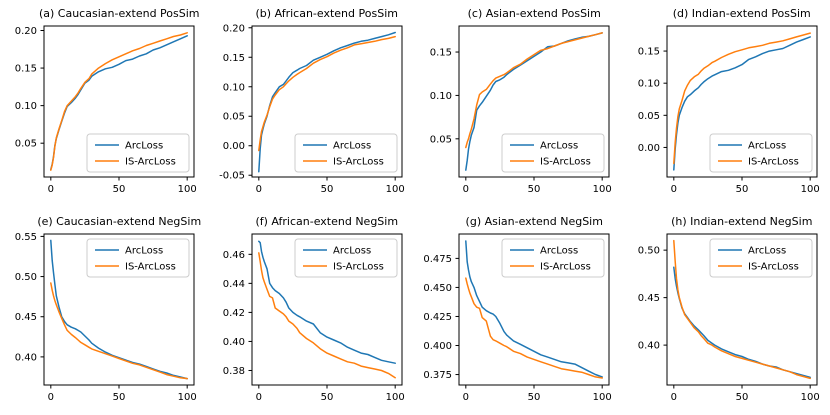 The width and height of the screenshot is (830, 415). I want to click on chart-plot: 0.40 0.45 0.50 0 50 100 ArcLoss IS-ArcLoss, so click(728, 318).